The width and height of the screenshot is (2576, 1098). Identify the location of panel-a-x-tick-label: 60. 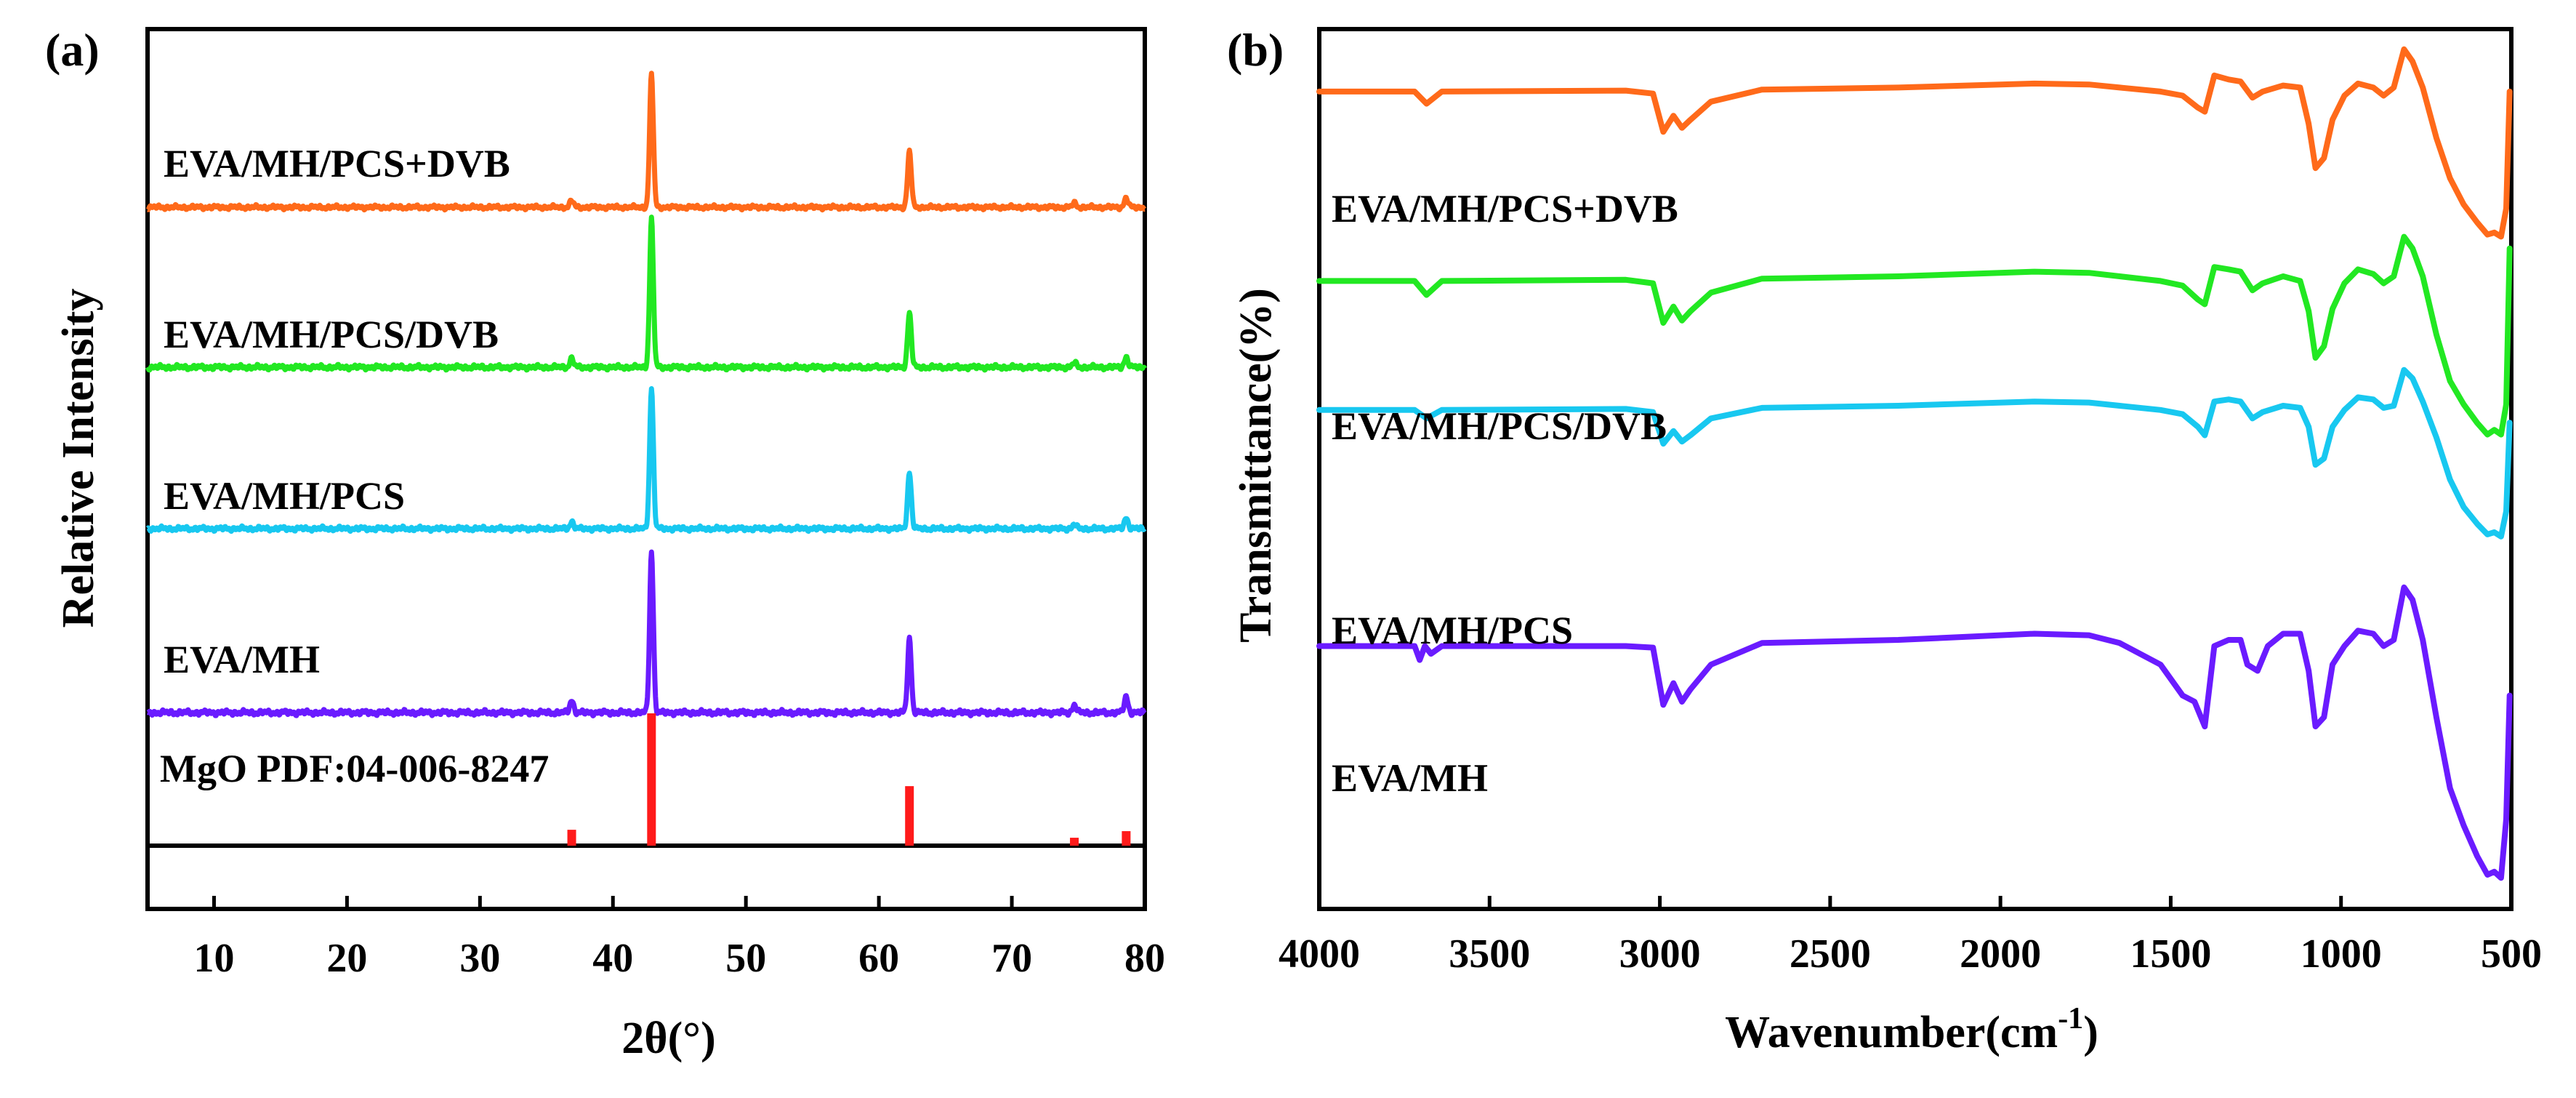
(878, 958).